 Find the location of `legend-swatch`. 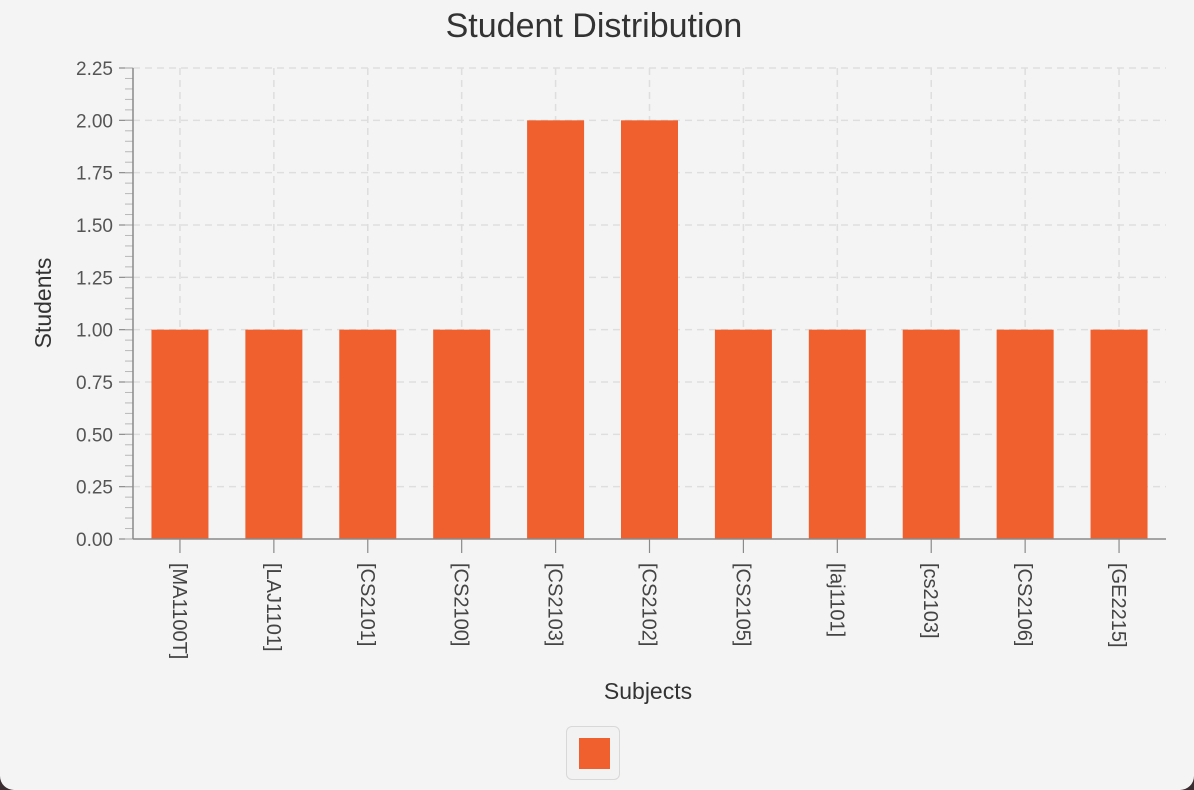

legend-swatch is located at coordinates (594, 753).